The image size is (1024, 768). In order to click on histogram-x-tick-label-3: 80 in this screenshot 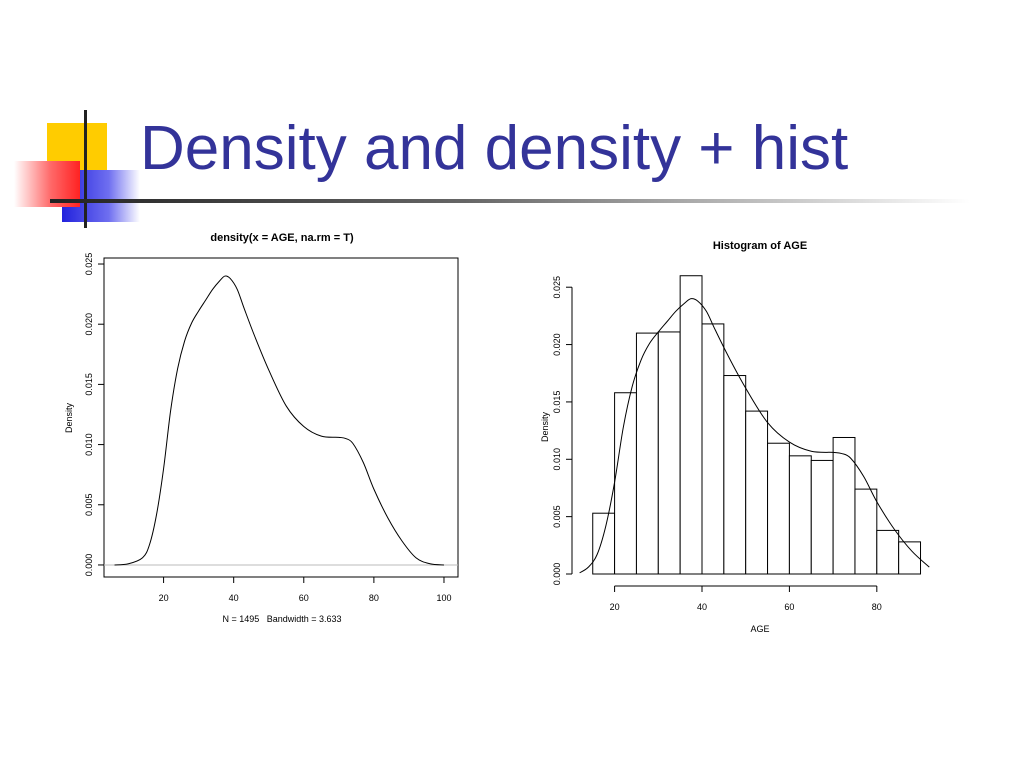, I will do `click(877, 607)`.